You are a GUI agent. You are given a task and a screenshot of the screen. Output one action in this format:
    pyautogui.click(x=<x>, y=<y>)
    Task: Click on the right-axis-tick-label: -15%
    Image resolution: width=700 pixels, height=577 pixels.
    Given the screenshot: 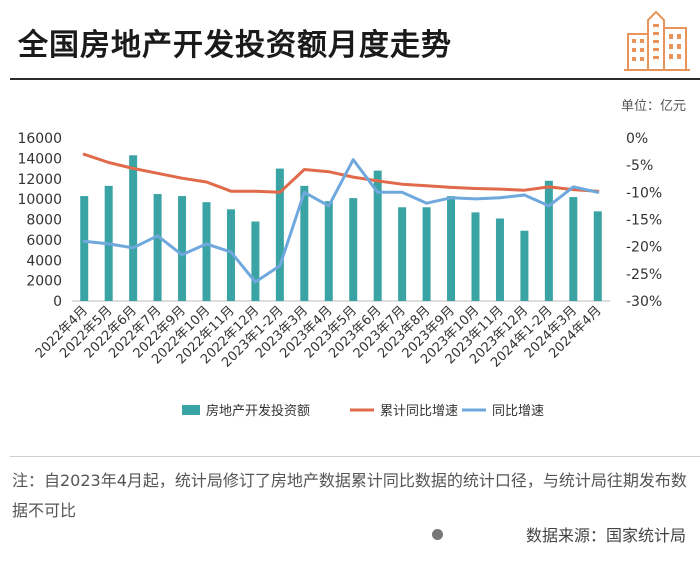 What is the action you would take?
    pyautogui.click(x=644, y=221)
    